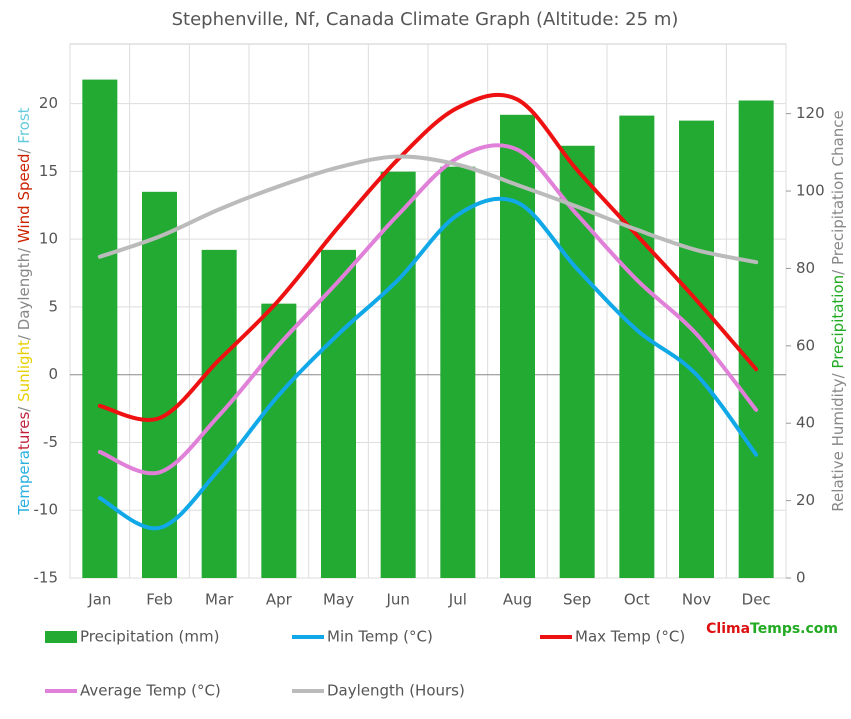  What do you see at coordinates (397, 600) in the screenshot?
I see `x-tick-label: Jun` at bounding box center [397, 600].